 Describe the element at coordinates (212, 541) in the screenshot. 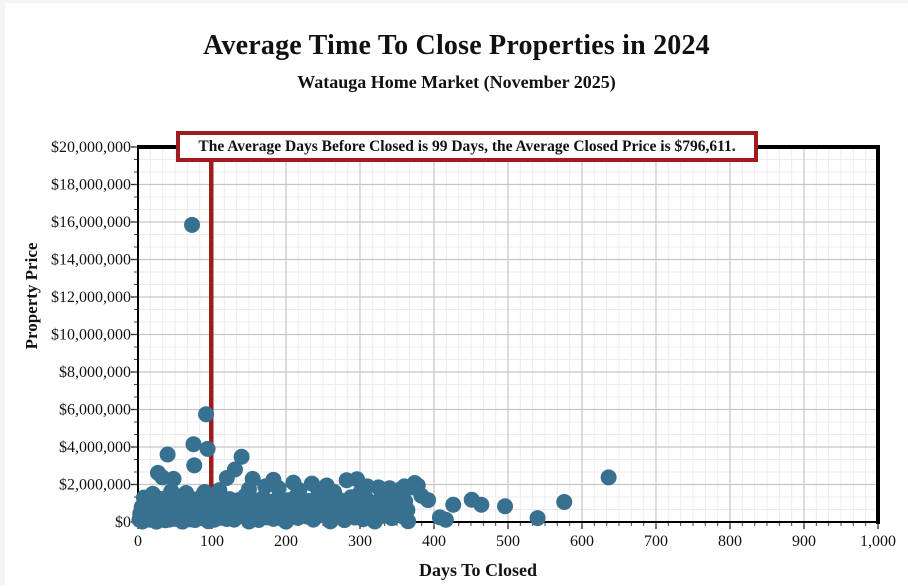

I see `x-tick-label: 100` at that location.